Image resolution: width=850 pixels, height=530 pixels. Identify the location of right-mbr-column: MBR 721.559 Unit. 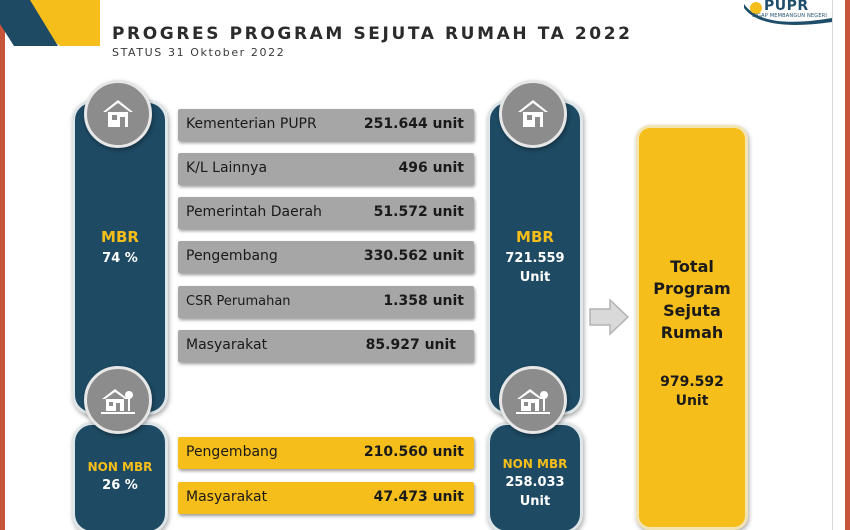
(535, 257).